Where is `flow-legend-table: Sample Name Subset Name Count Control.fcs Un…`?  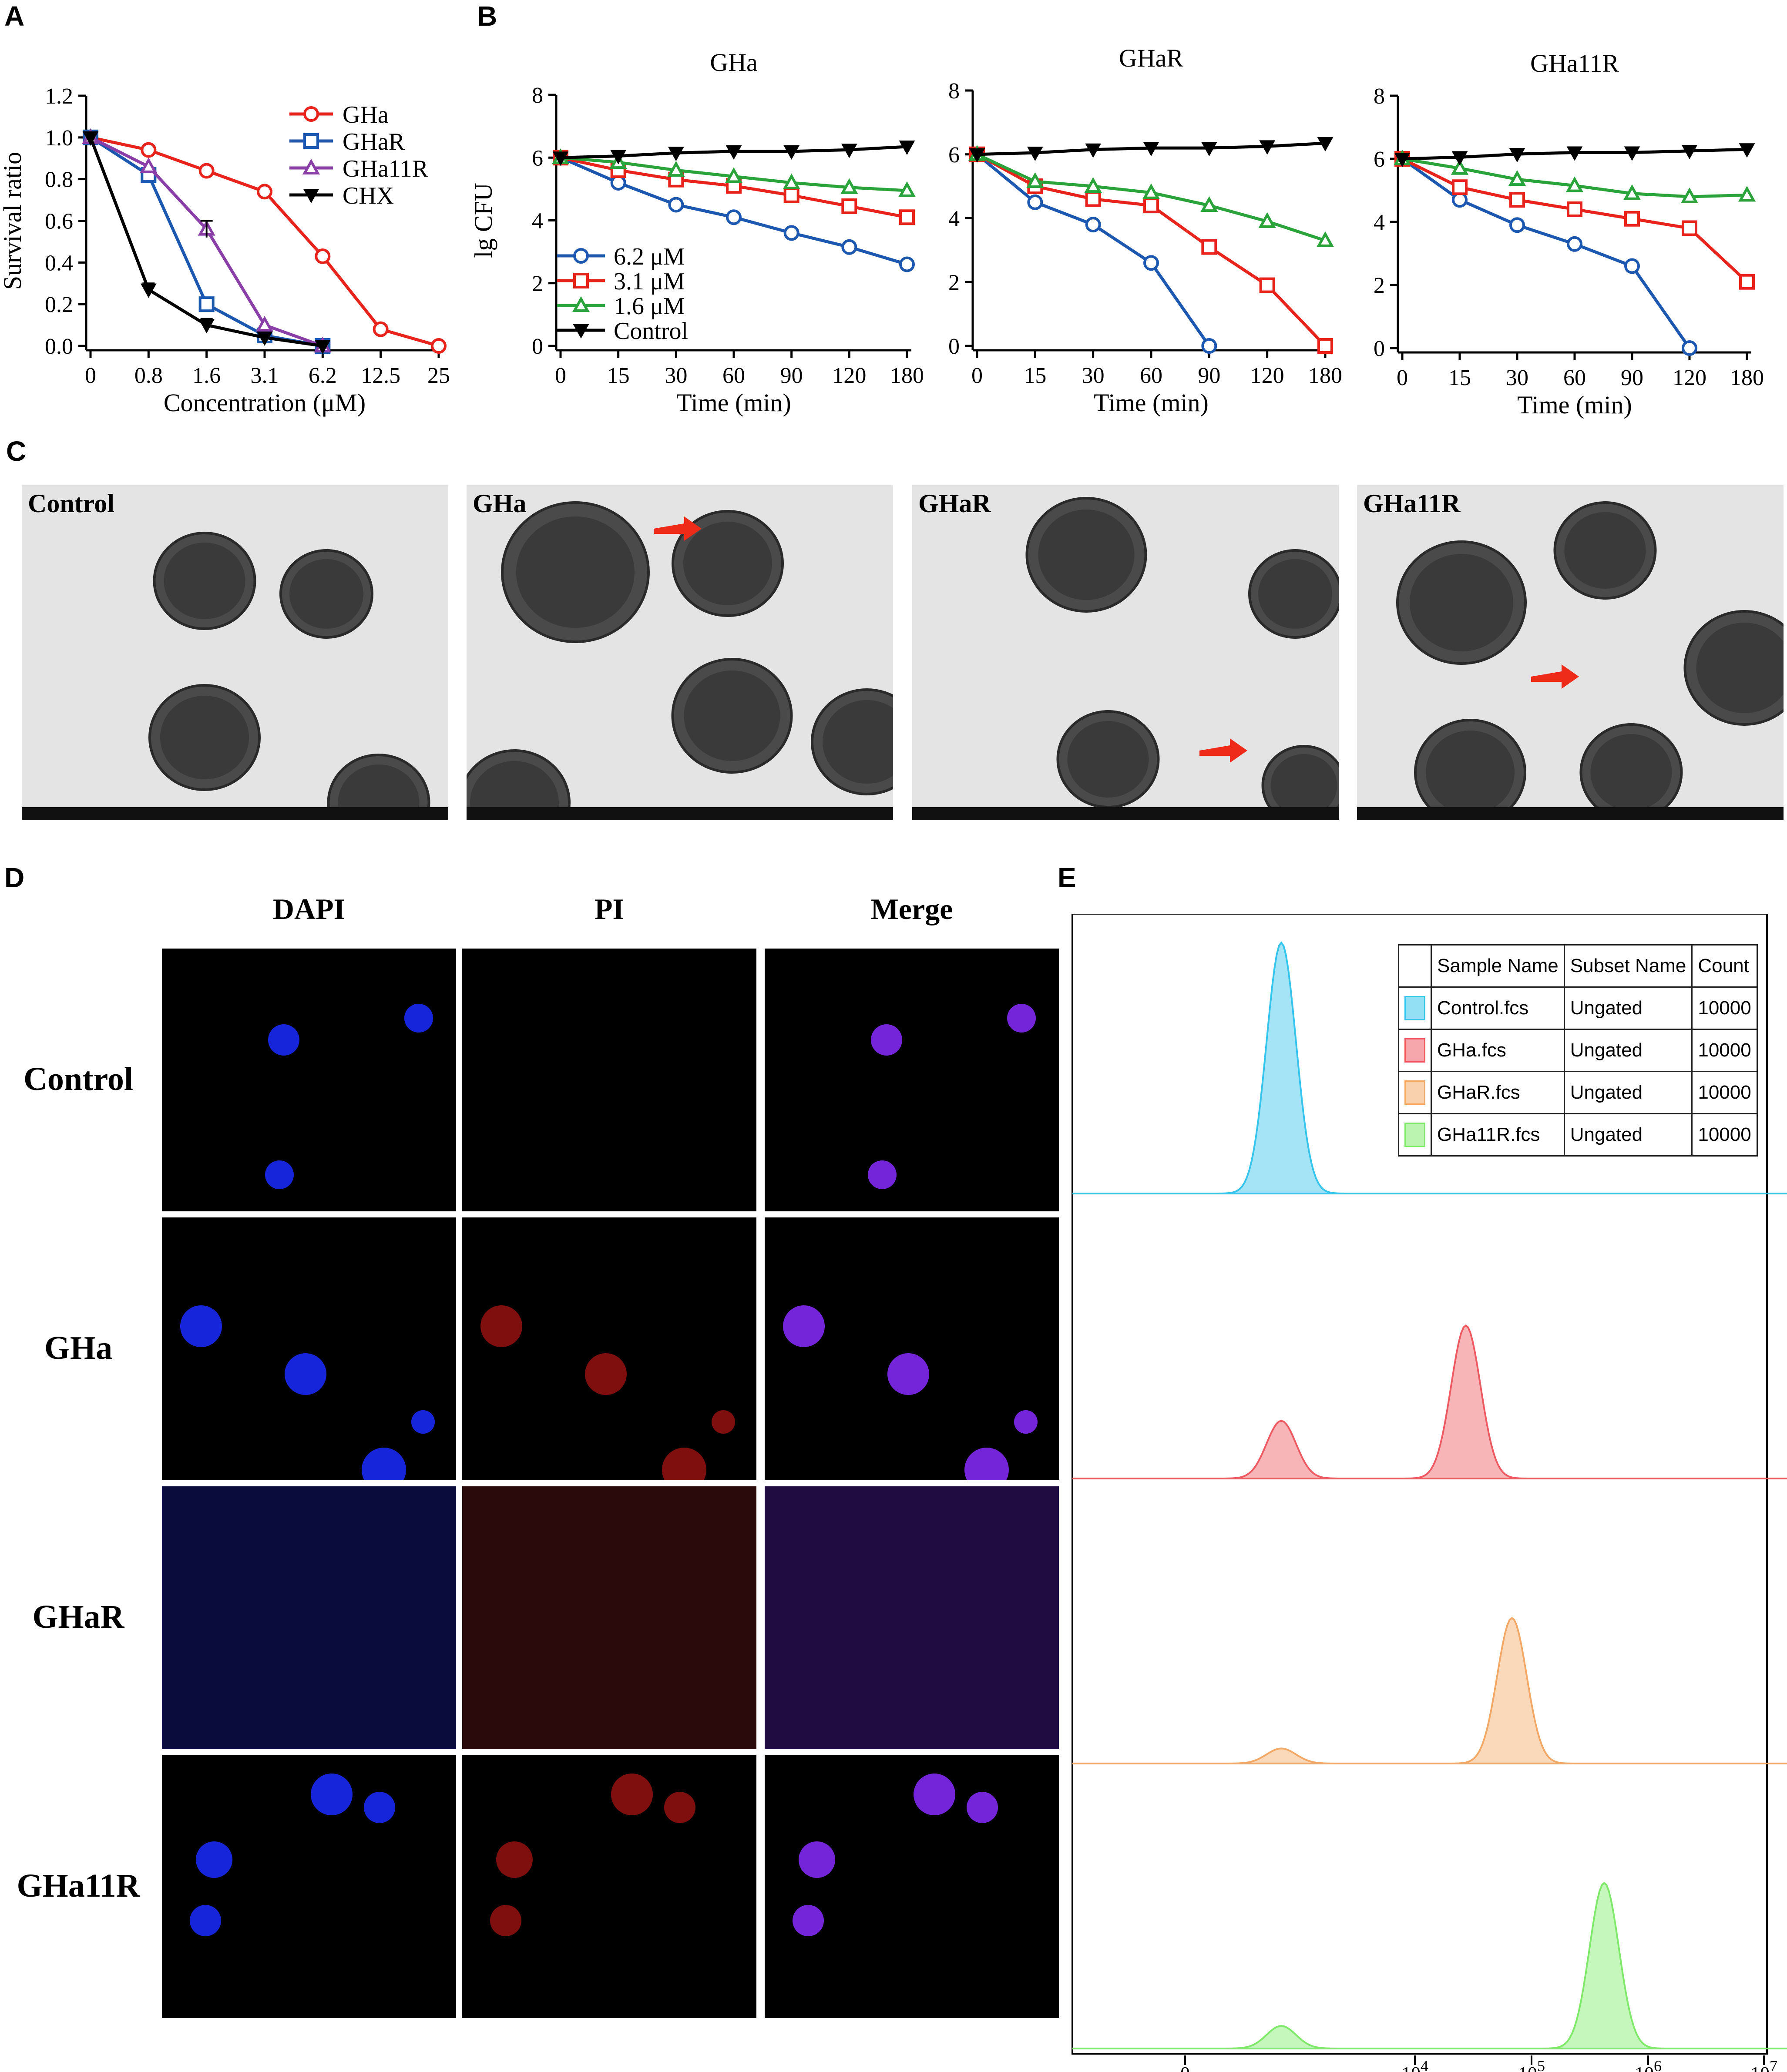
flow-legend-table: Sample Name Subset Name Count Control.fcs Un… is located at coordinates (1578, 1050).